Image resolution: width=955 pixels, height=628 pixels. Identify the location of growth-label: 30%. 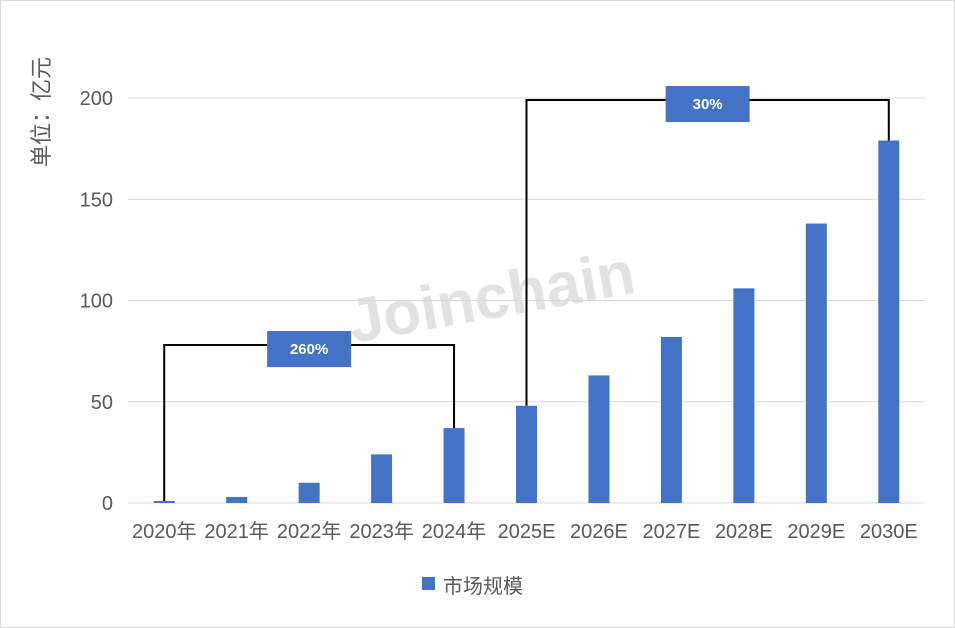
(708, 104).